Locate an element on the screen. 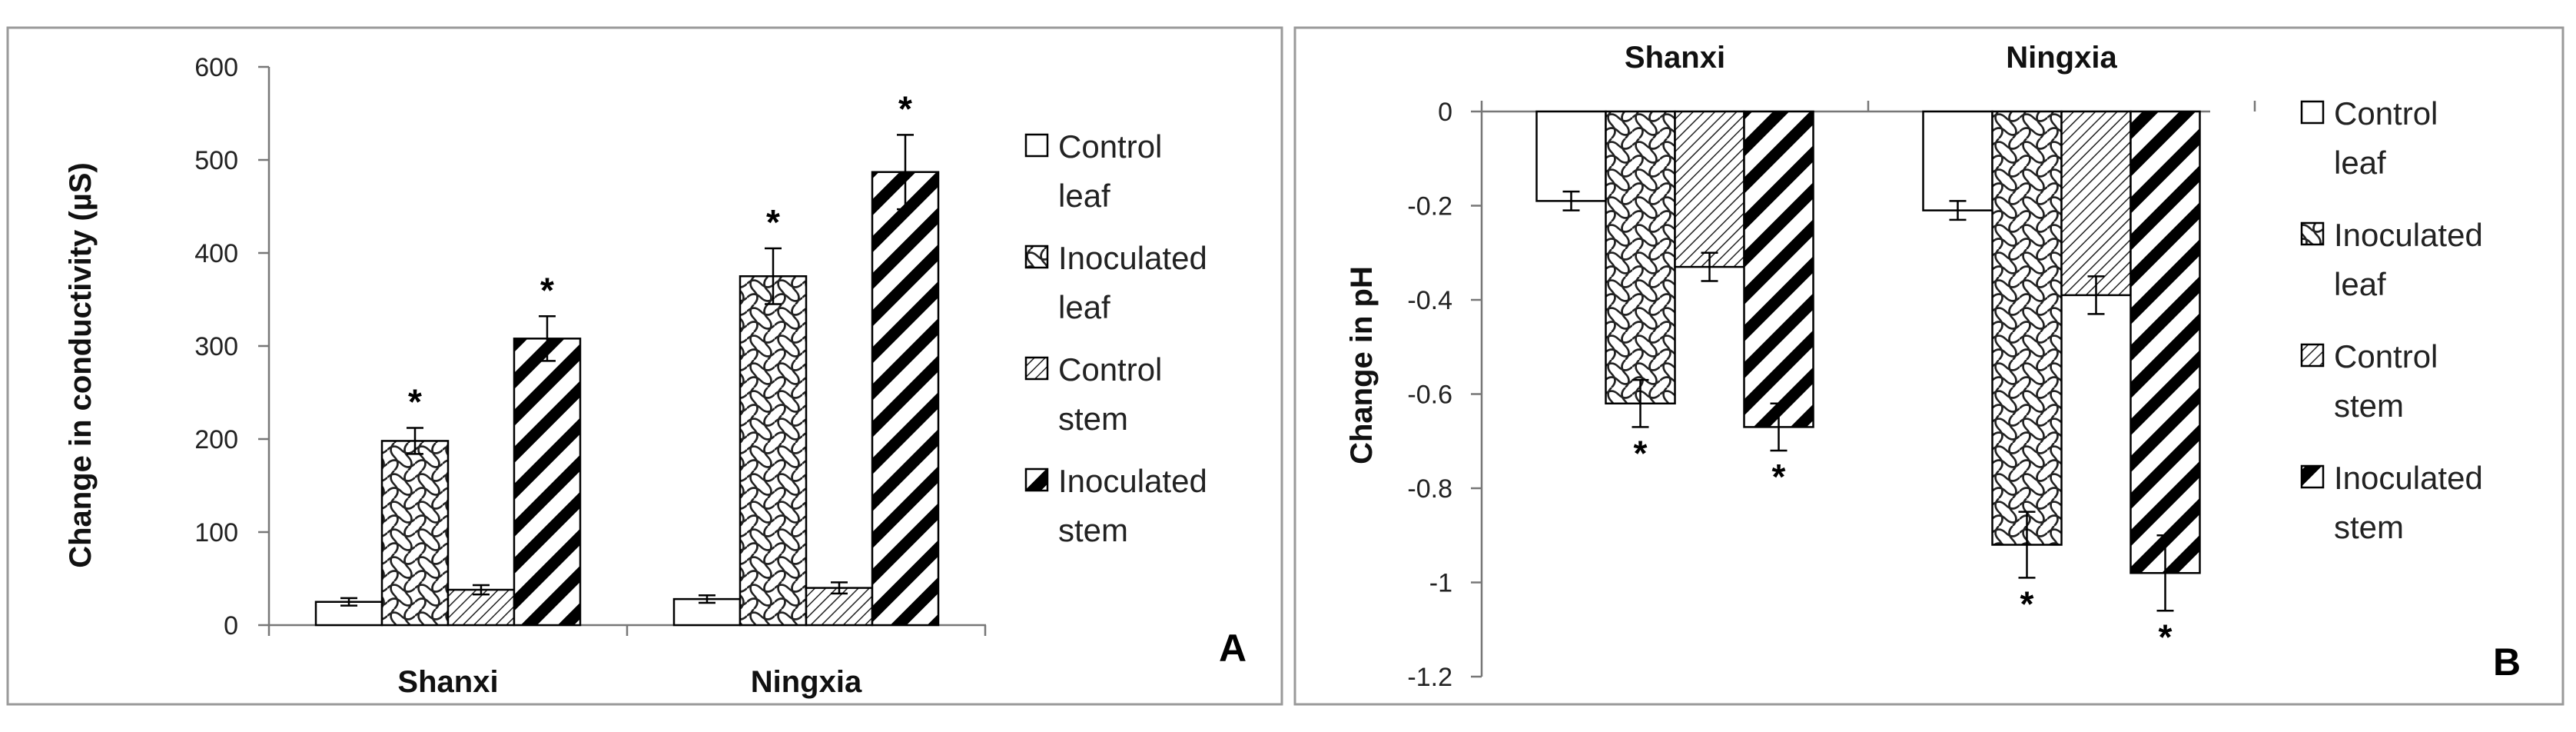 The image size is (2576, 732). panel-b-bar-control-stem-ningxia is located at coordinates (2096, 203).